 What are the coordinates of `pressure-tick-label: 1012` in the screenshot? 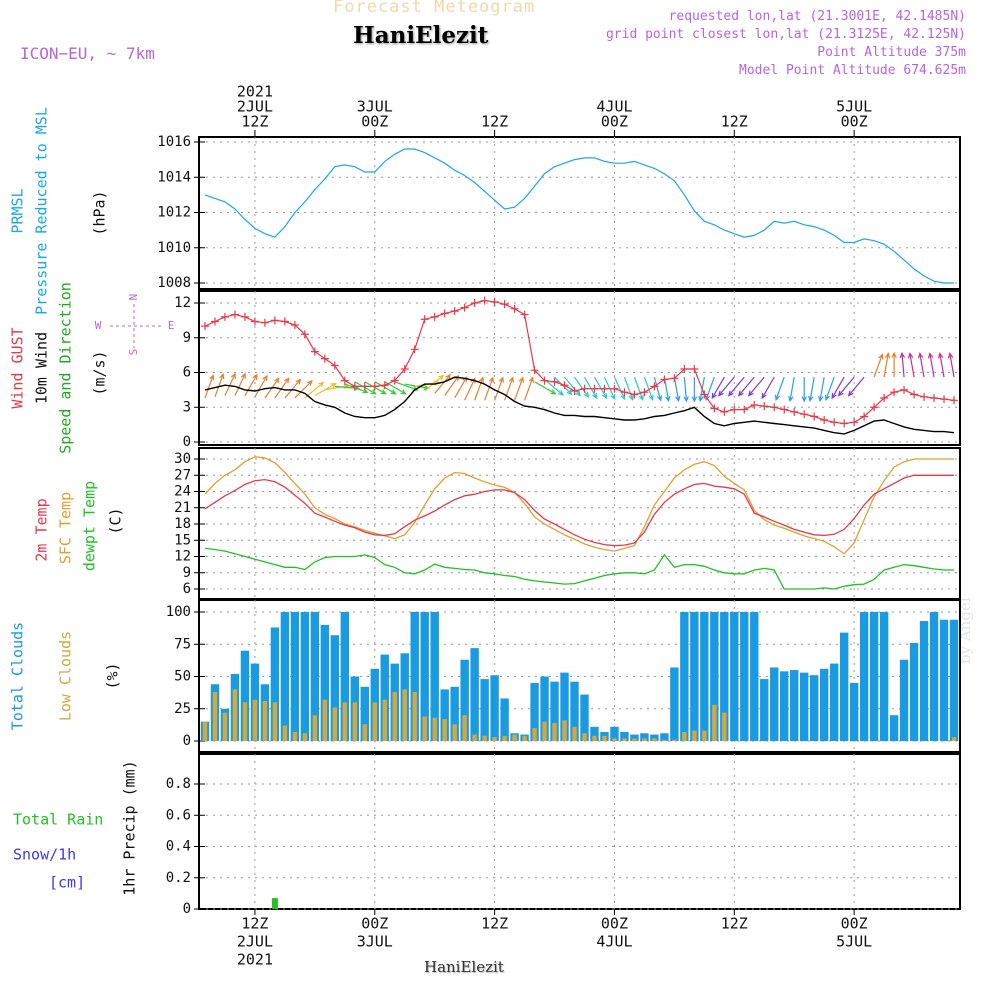 It's located at (174, 213).